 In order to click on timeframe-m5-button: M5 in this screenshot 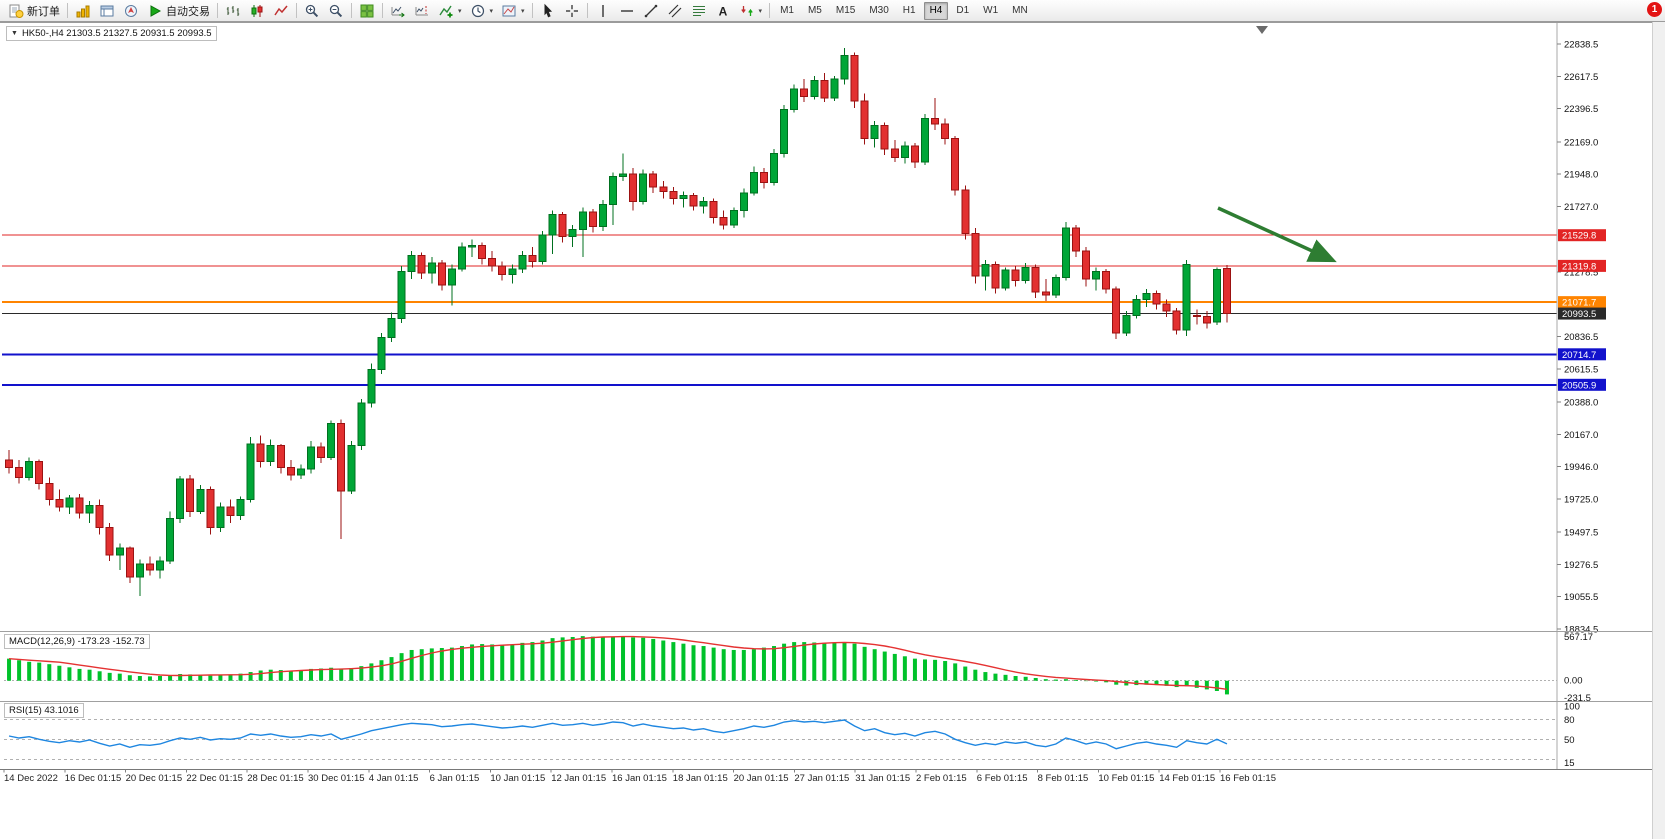, I will do `click(815, 11)`.